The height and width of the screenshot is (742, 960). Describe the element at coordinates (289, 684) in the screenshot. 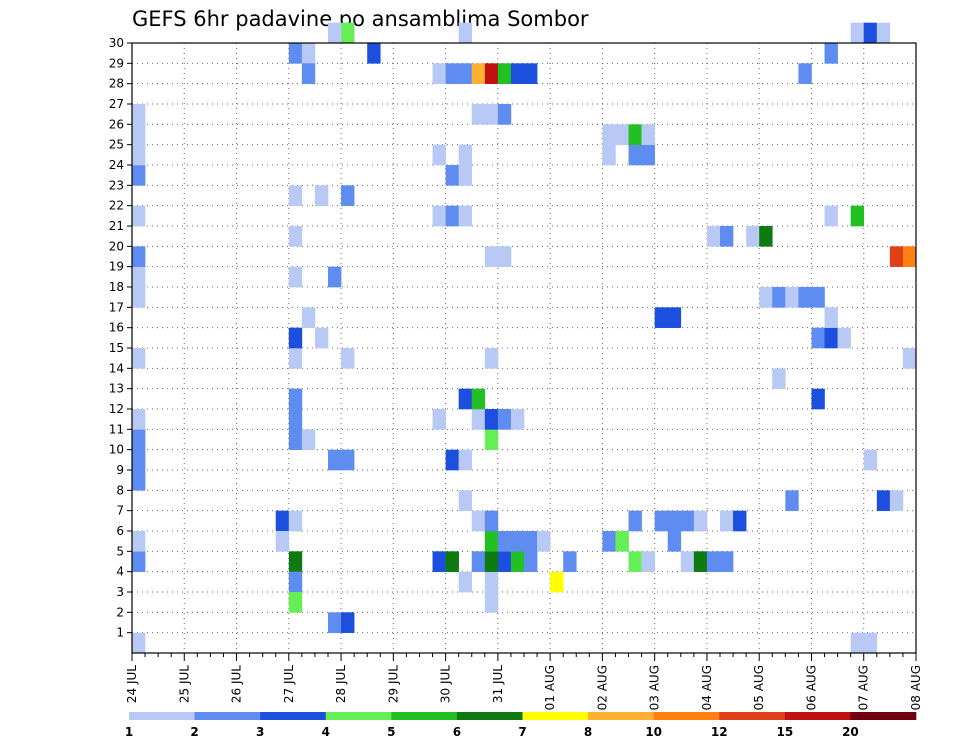

I see `x-tick-label: 27 JUL` at that location.